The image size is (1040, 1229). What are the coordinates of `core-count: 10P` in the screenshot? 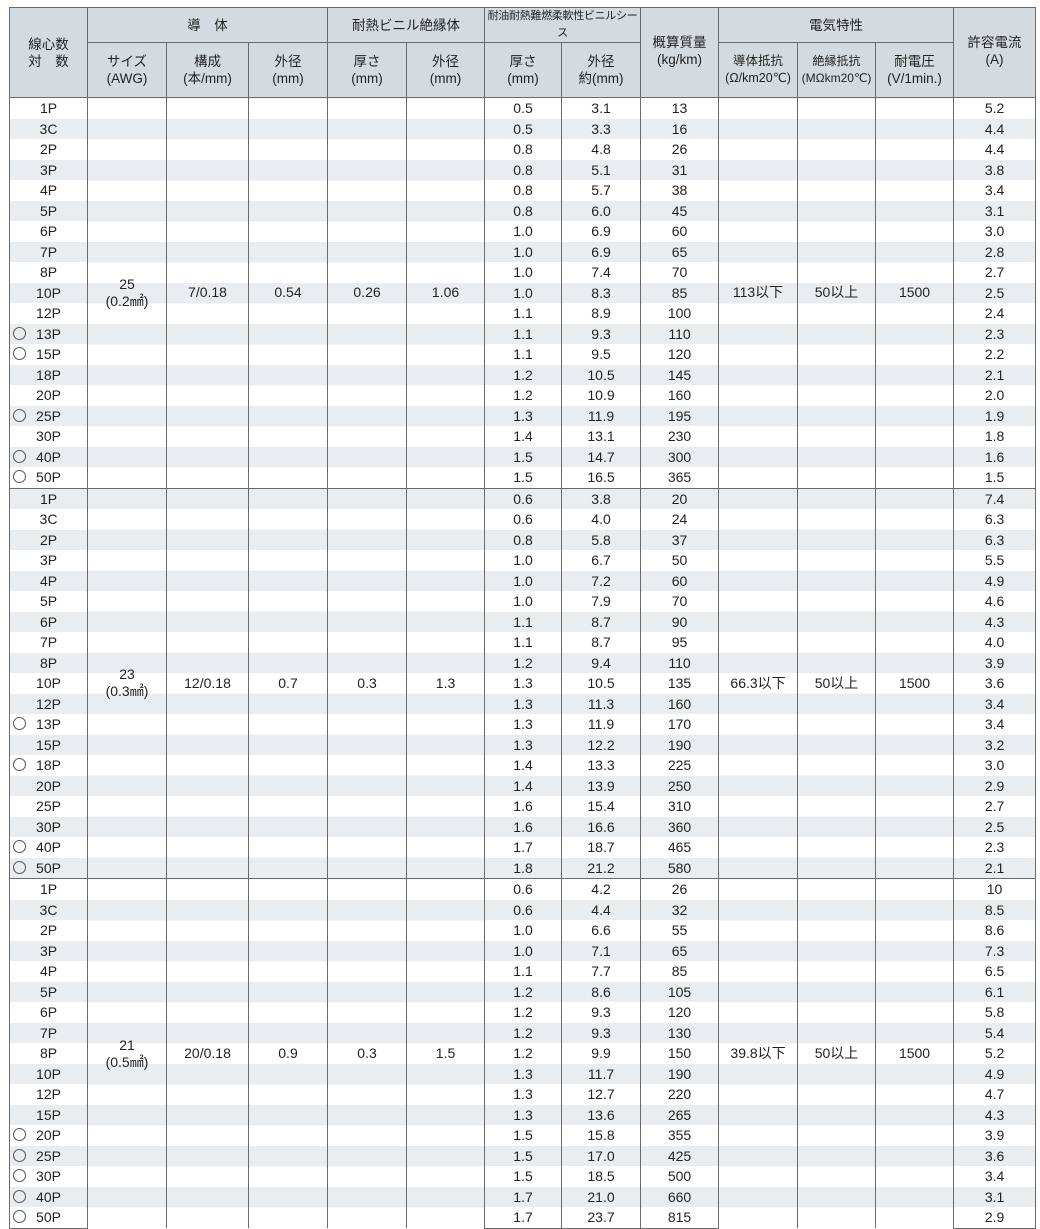 It's located at (48, 1073).